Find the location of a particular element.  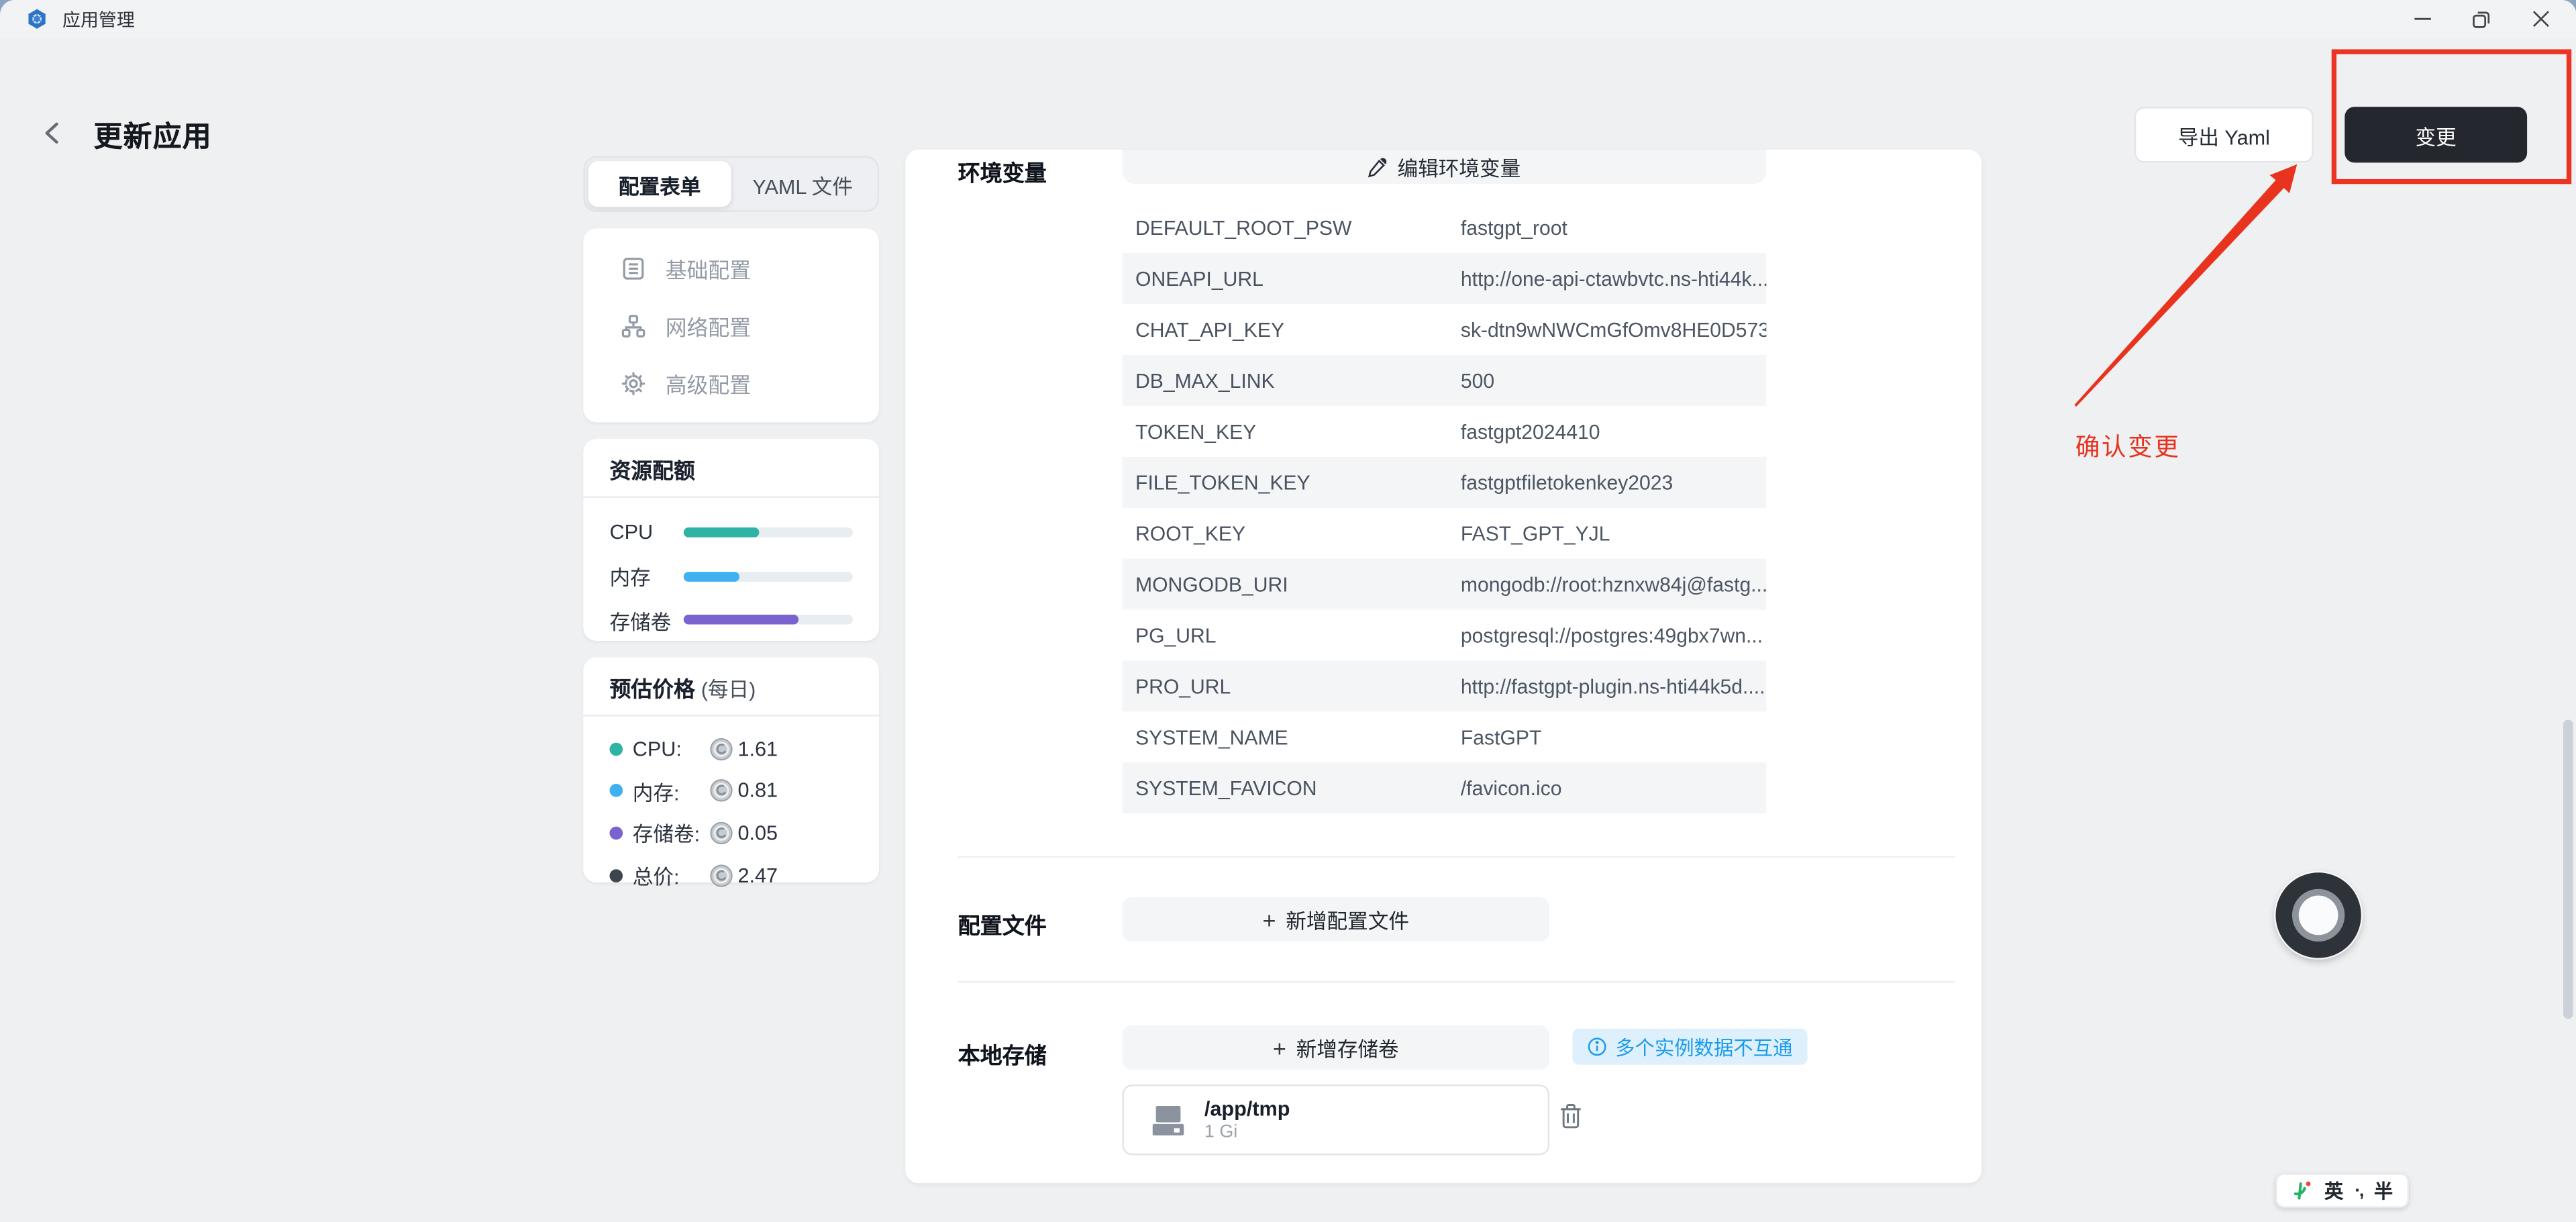

back-button is located at coordinates (53, 133).